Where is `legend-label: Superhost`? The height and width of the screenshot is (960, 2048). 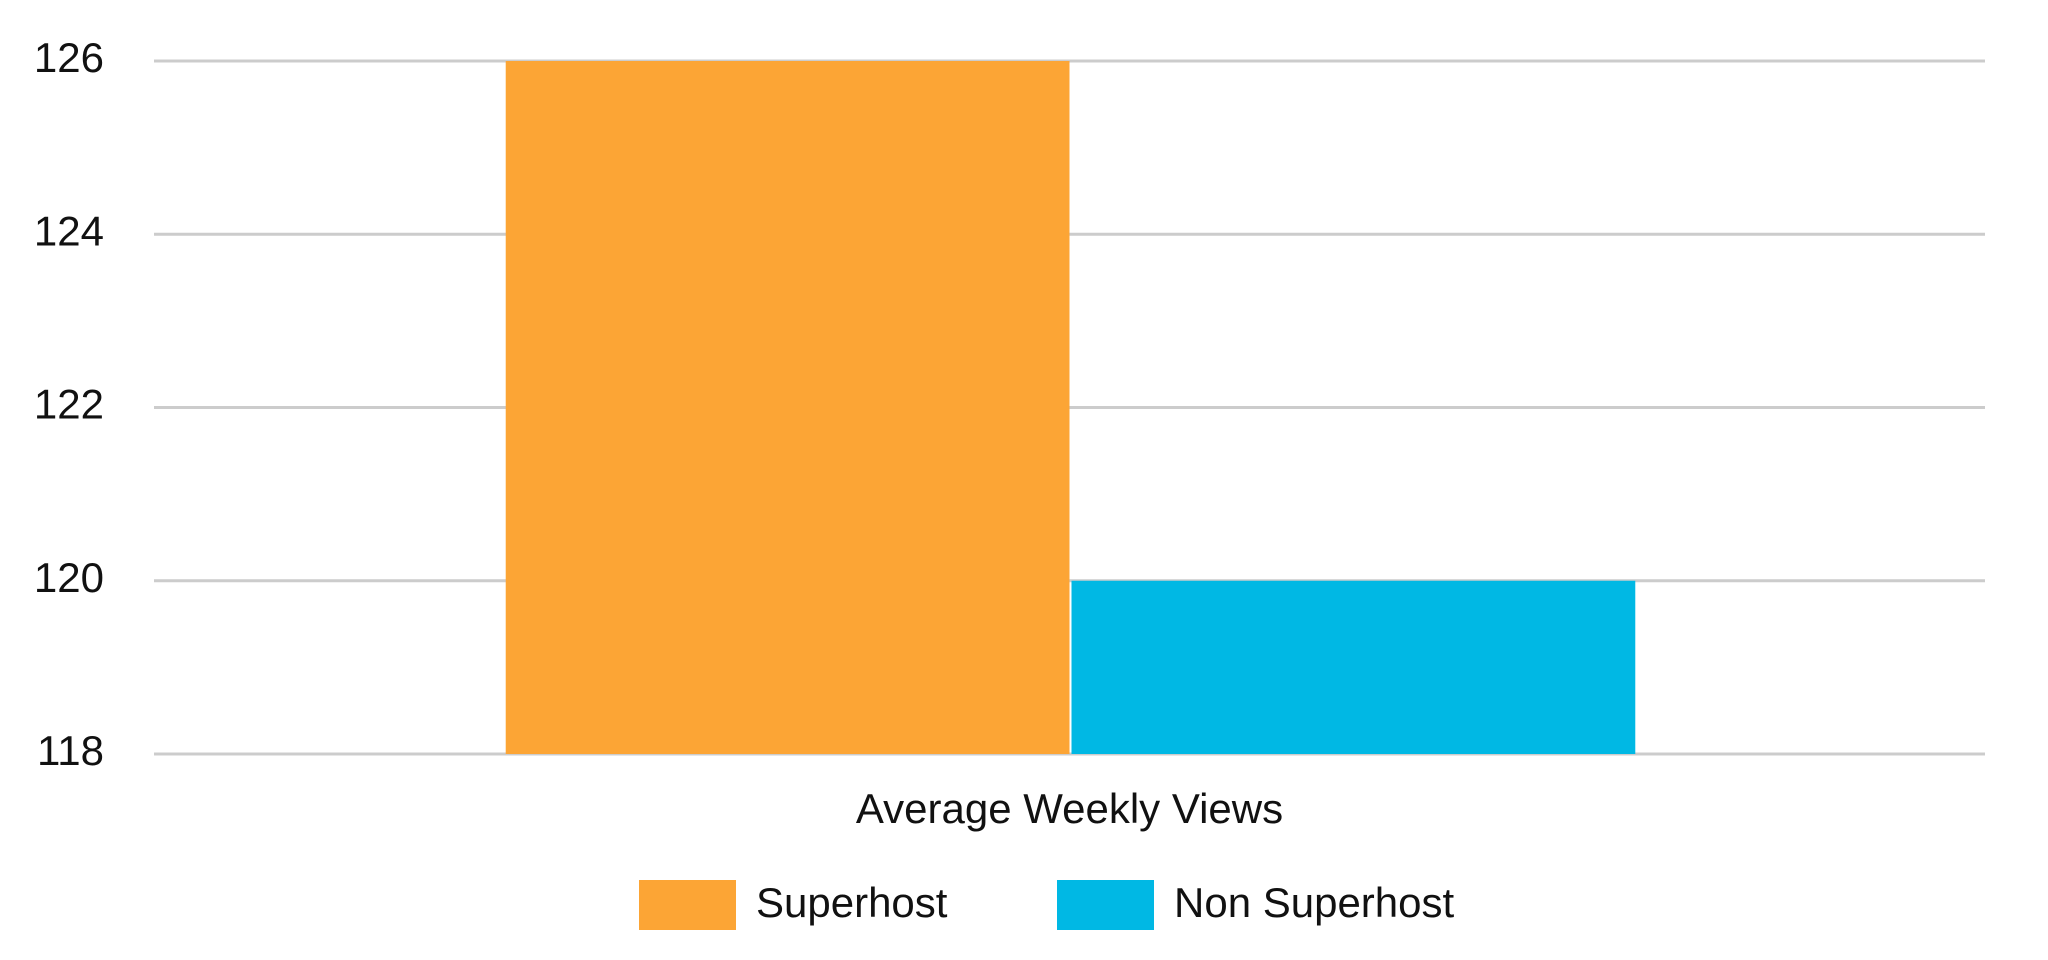 legend-label: Superhost is located at coordinates (852, 902).